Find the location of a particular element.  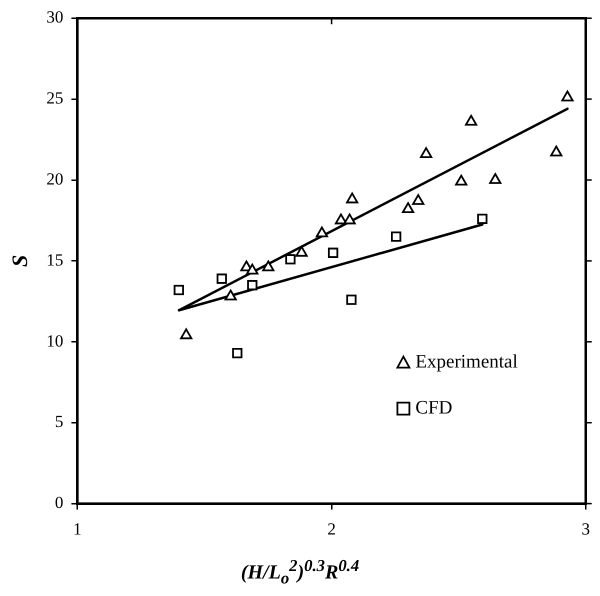

y-tick-label: 10 is located at coordinates (55, 340).